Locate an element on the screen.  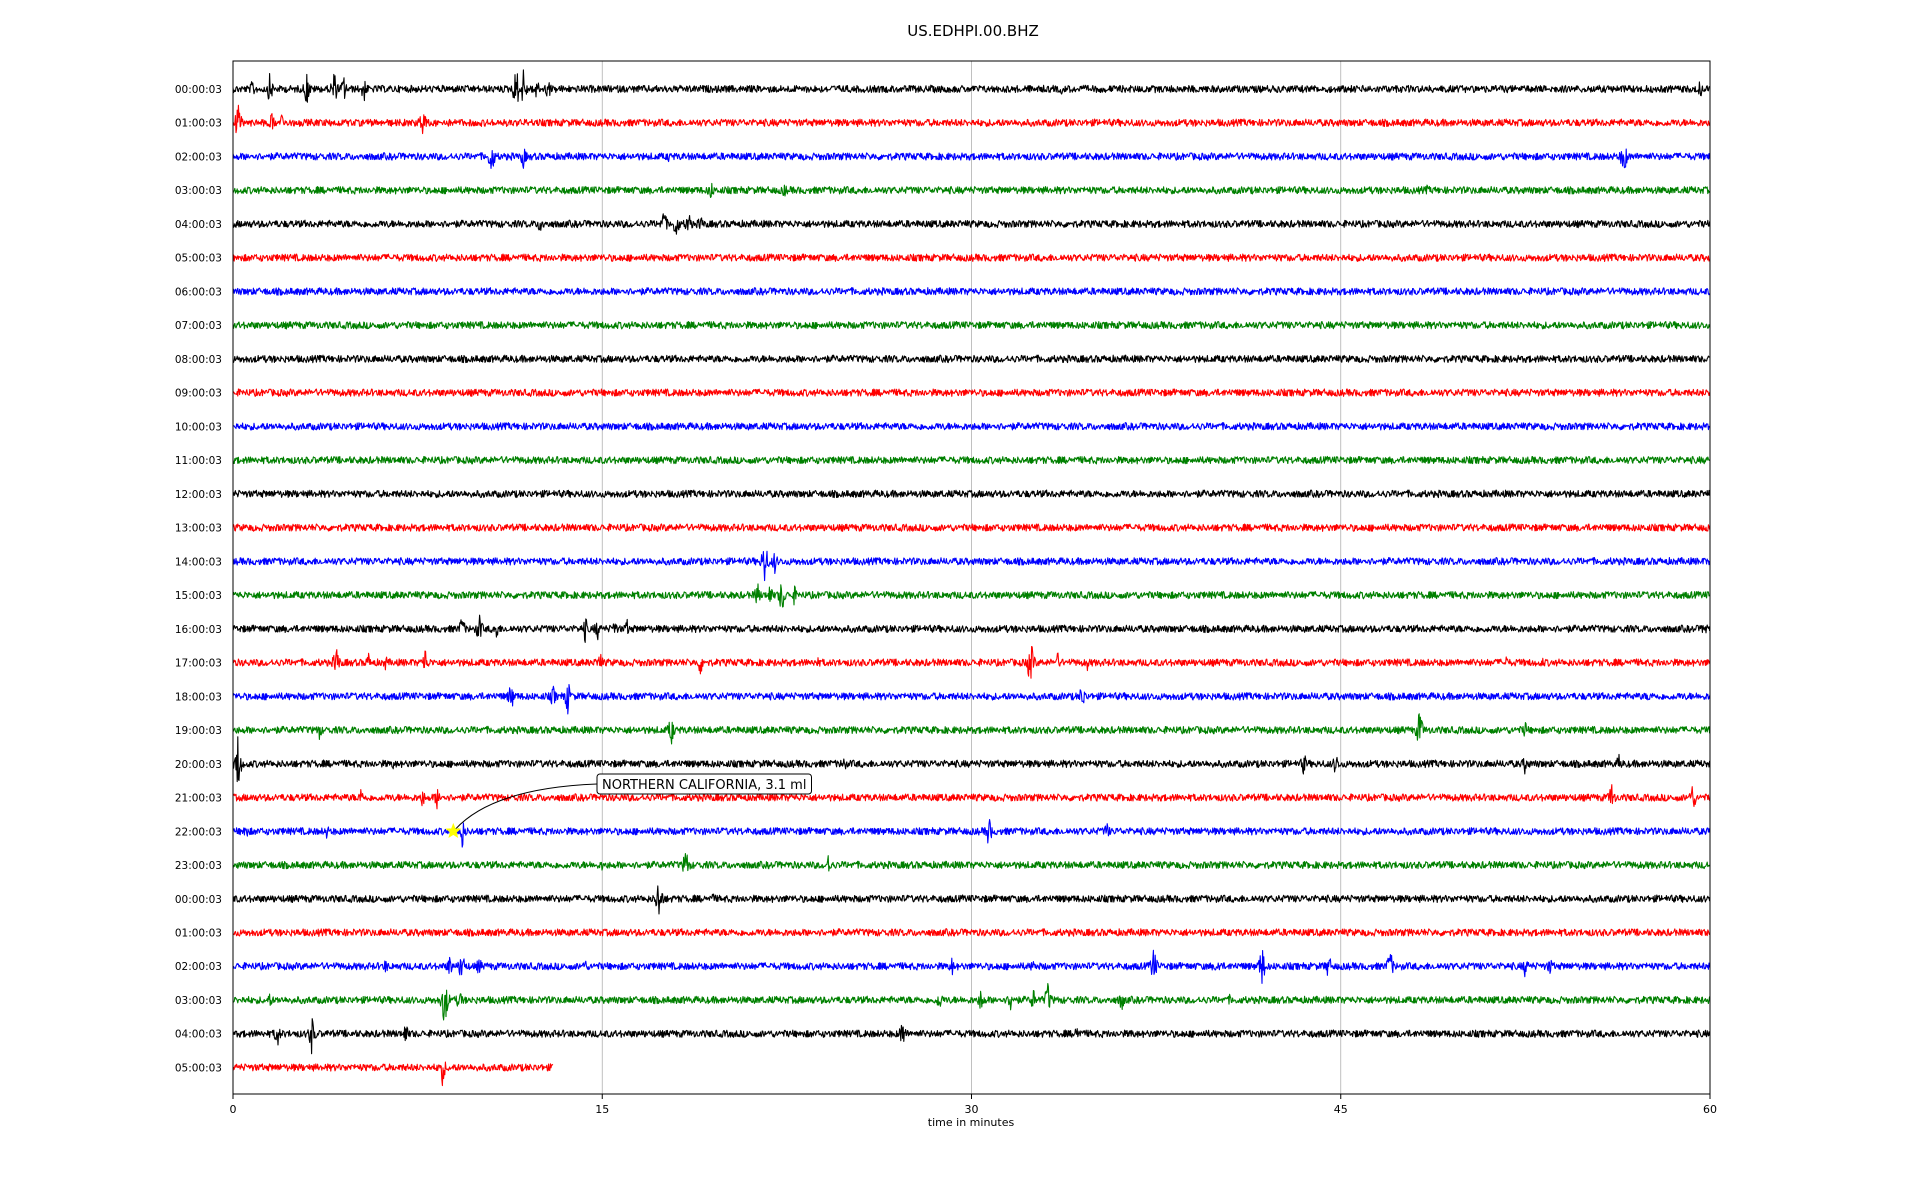
row-label: 12:00:03 is located at coordinates (198, 495).